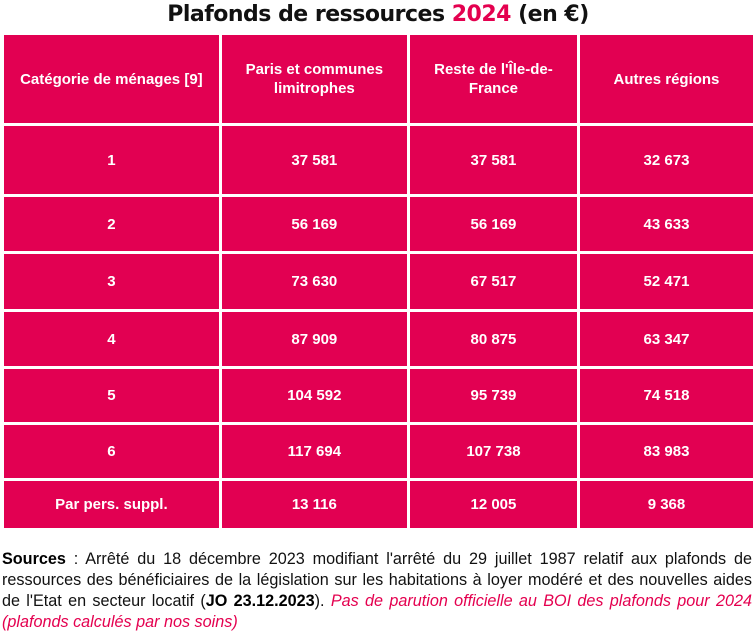 Image resolution: width=756 pixels, height=644 pixels. Describe the element at coordinates (111, 79) in the screenshot. I see `header-cell: Catégorie de ménages [9]` at that location.